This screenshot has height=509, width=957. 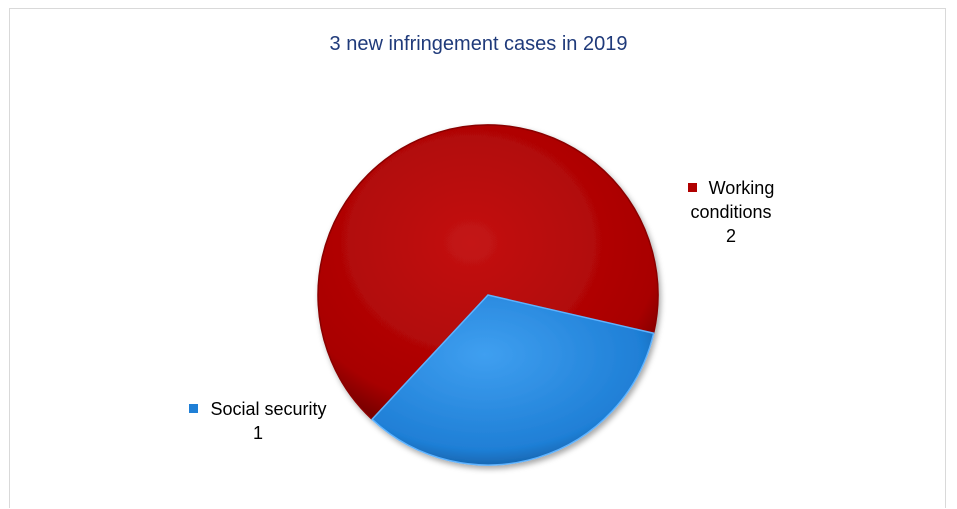 I want to click on chart-title: 3 new infringement cases in 2019, so click(x=478, y=44).